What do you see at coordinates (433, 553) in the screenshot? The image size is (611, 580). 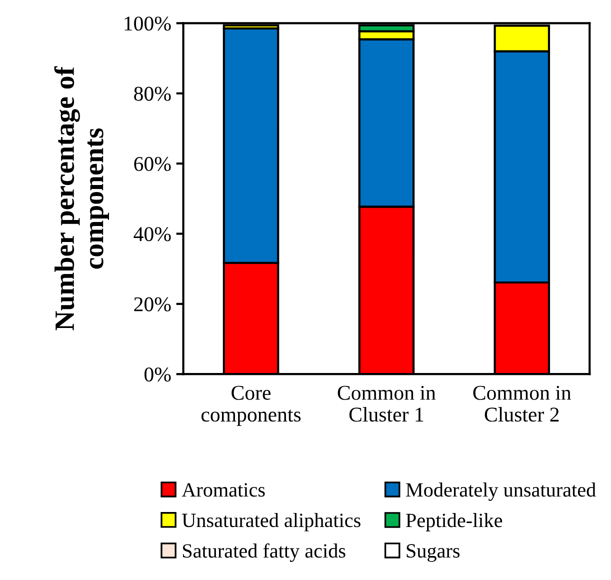 I see `legend-label: Sugars` at bounding box center [433, 553].